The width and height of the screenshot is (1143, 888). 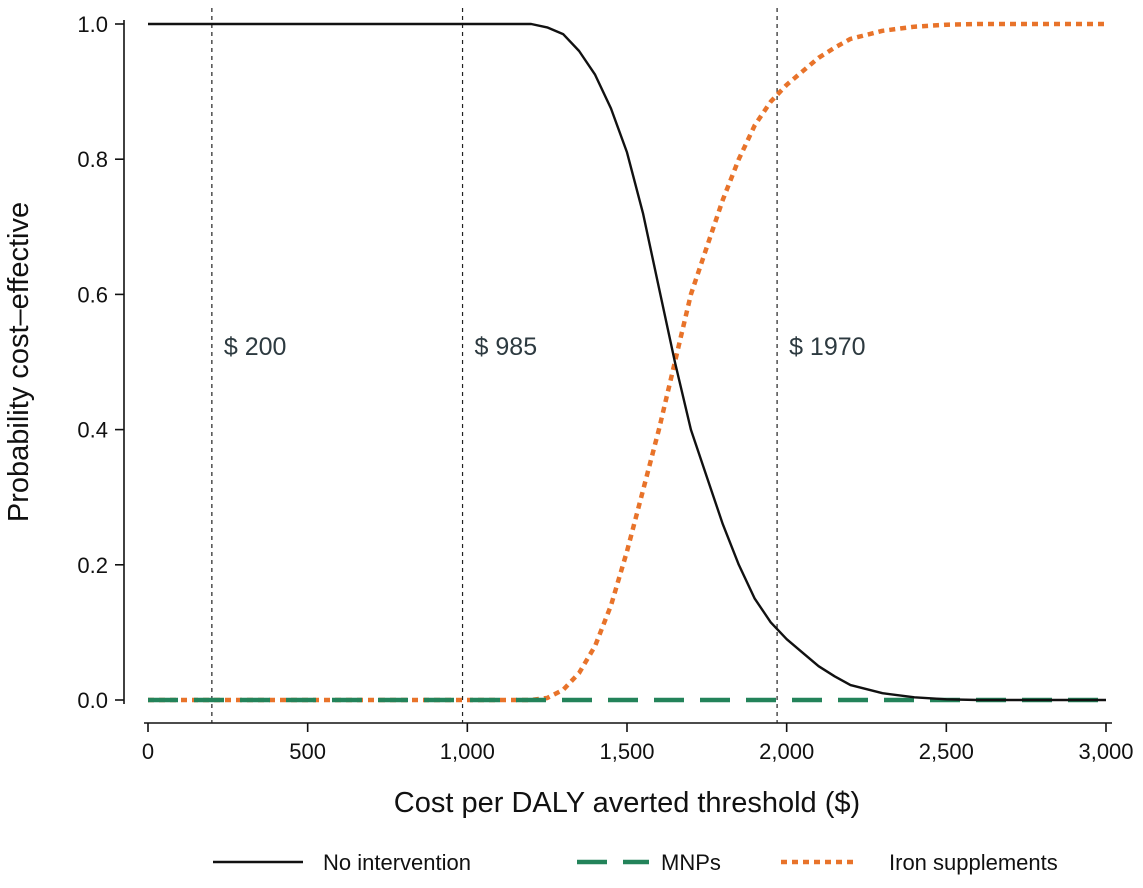 I want to click on reference-line-label: $ 200, so click(x=255, y=347).